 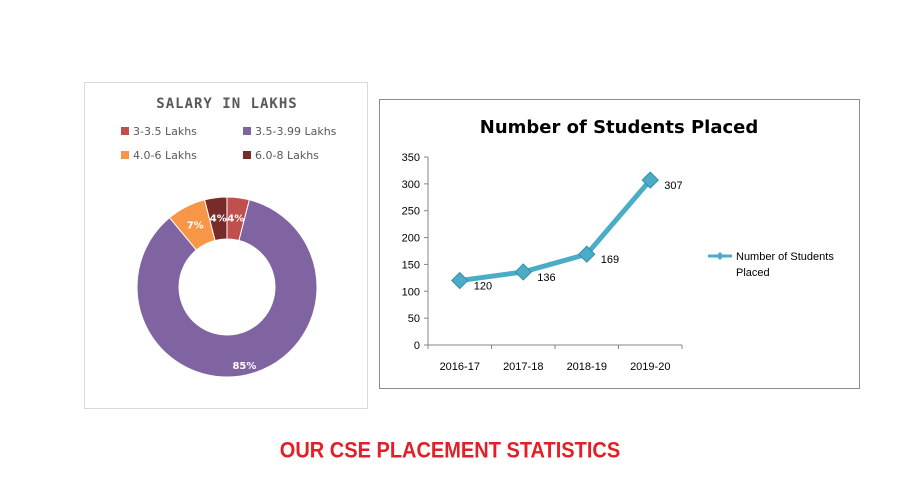 What do you see at coordinates (296, 131) in the screenshot?
I see `legend-entry: 3.5-3.99 Lakhs` at bounding box center [296, 131].